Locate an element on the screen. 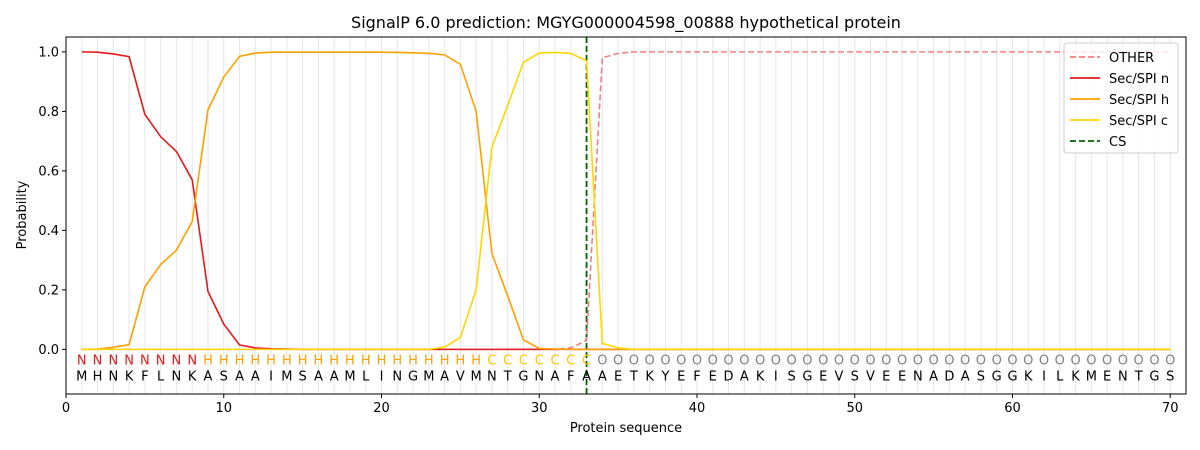 The image size is (1200, 450). y-tick-label: 0.0 is located at coordinates (48, 350).